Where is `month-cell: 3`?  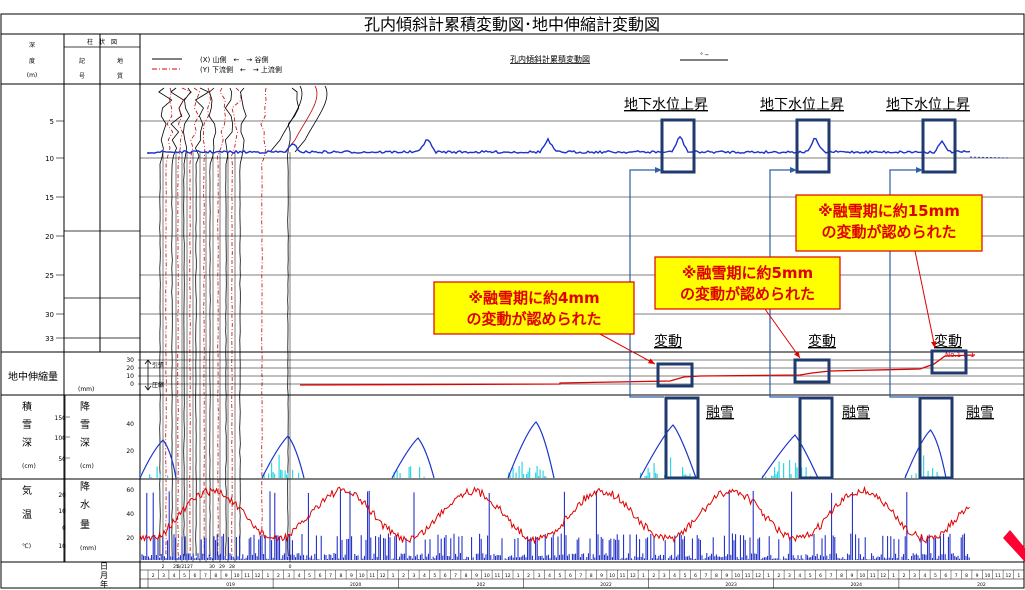 month-cell: 3 is located at coordinates (914, 576).